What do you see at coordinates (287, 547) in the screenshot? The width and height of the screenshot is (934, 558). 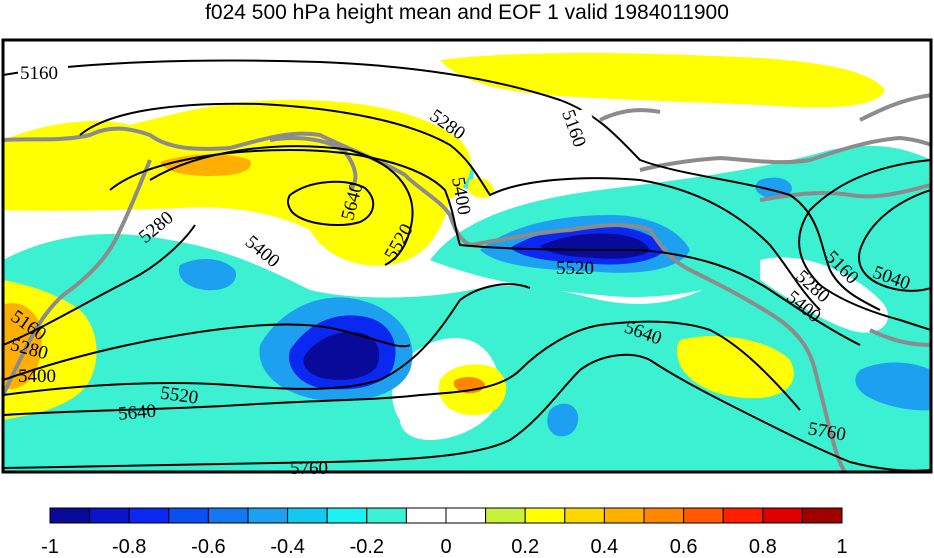 I see `colorbar-tick-label: -0.4` at bounding box center [287, 547].